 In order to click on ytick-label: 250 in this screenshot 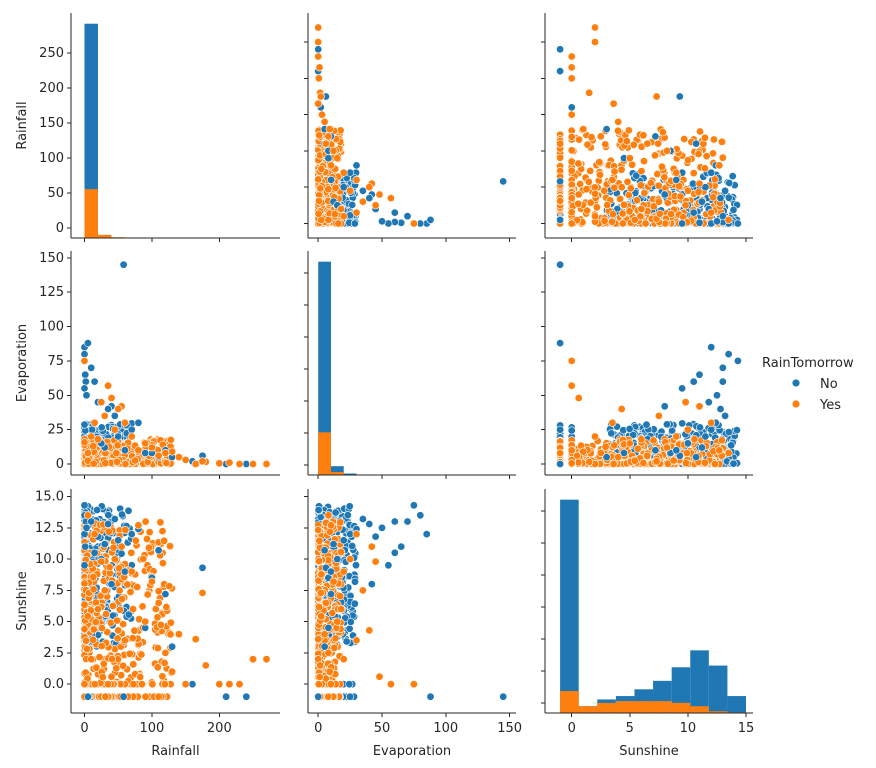, I will do `click(51, 53)`.